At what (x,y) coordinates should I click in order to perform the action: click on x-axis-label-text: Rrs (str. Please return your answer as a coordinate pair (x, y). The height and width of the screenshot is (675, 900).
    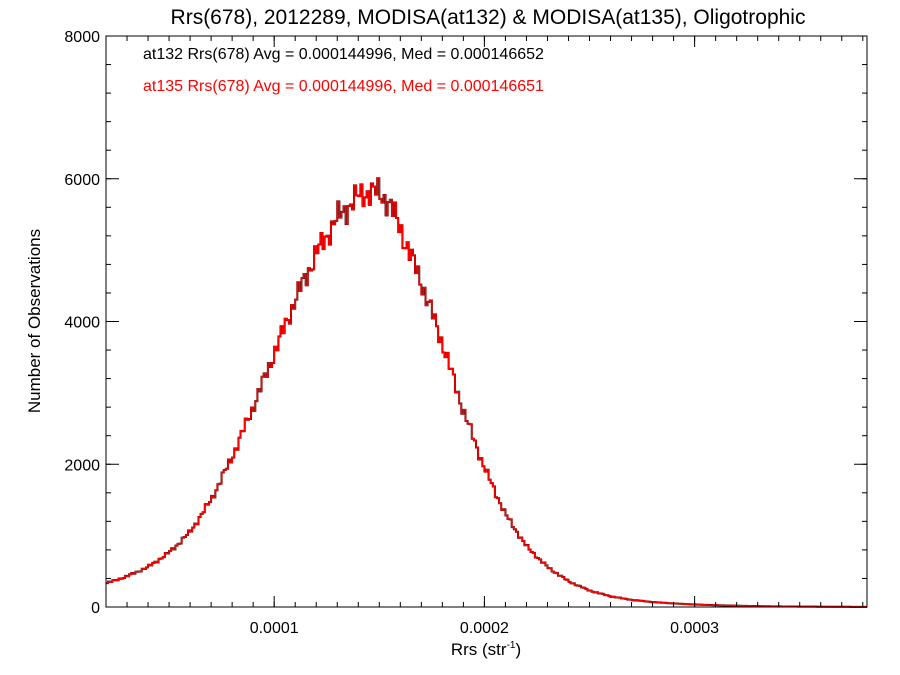
    Looking at the image, I should click on (479, 649).